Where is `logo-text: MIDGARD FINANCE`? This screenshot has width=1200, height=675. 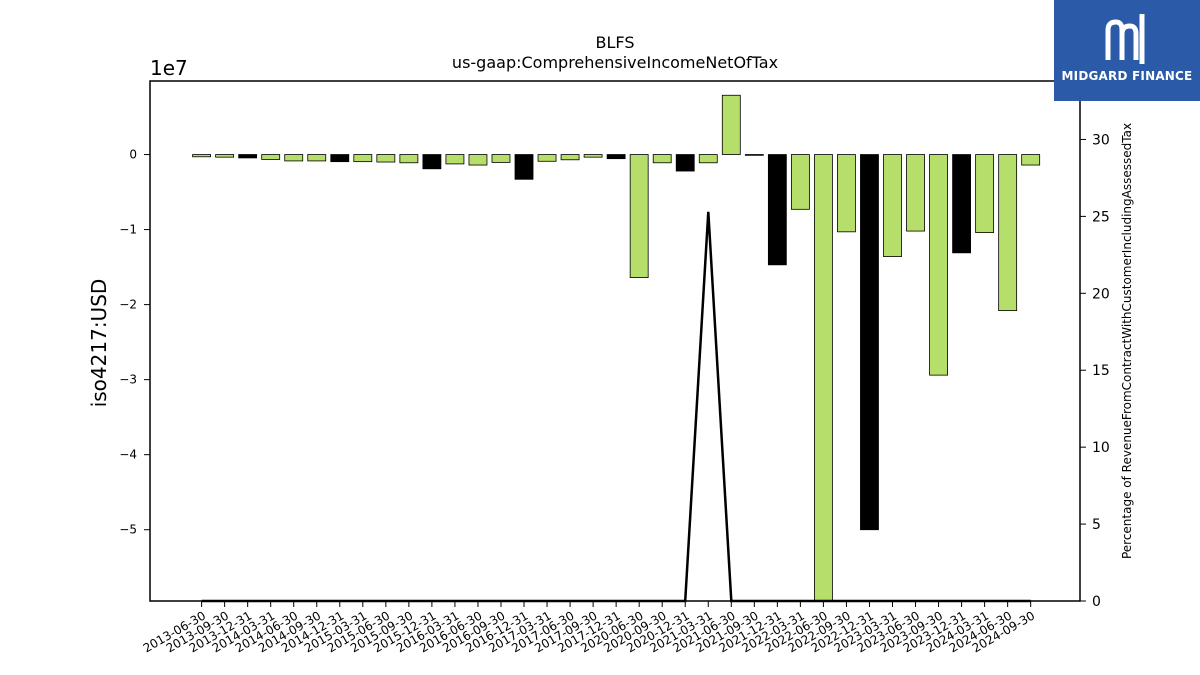
logo-text: MIDGARD FINANCE is located at coordinates (1127, 76).